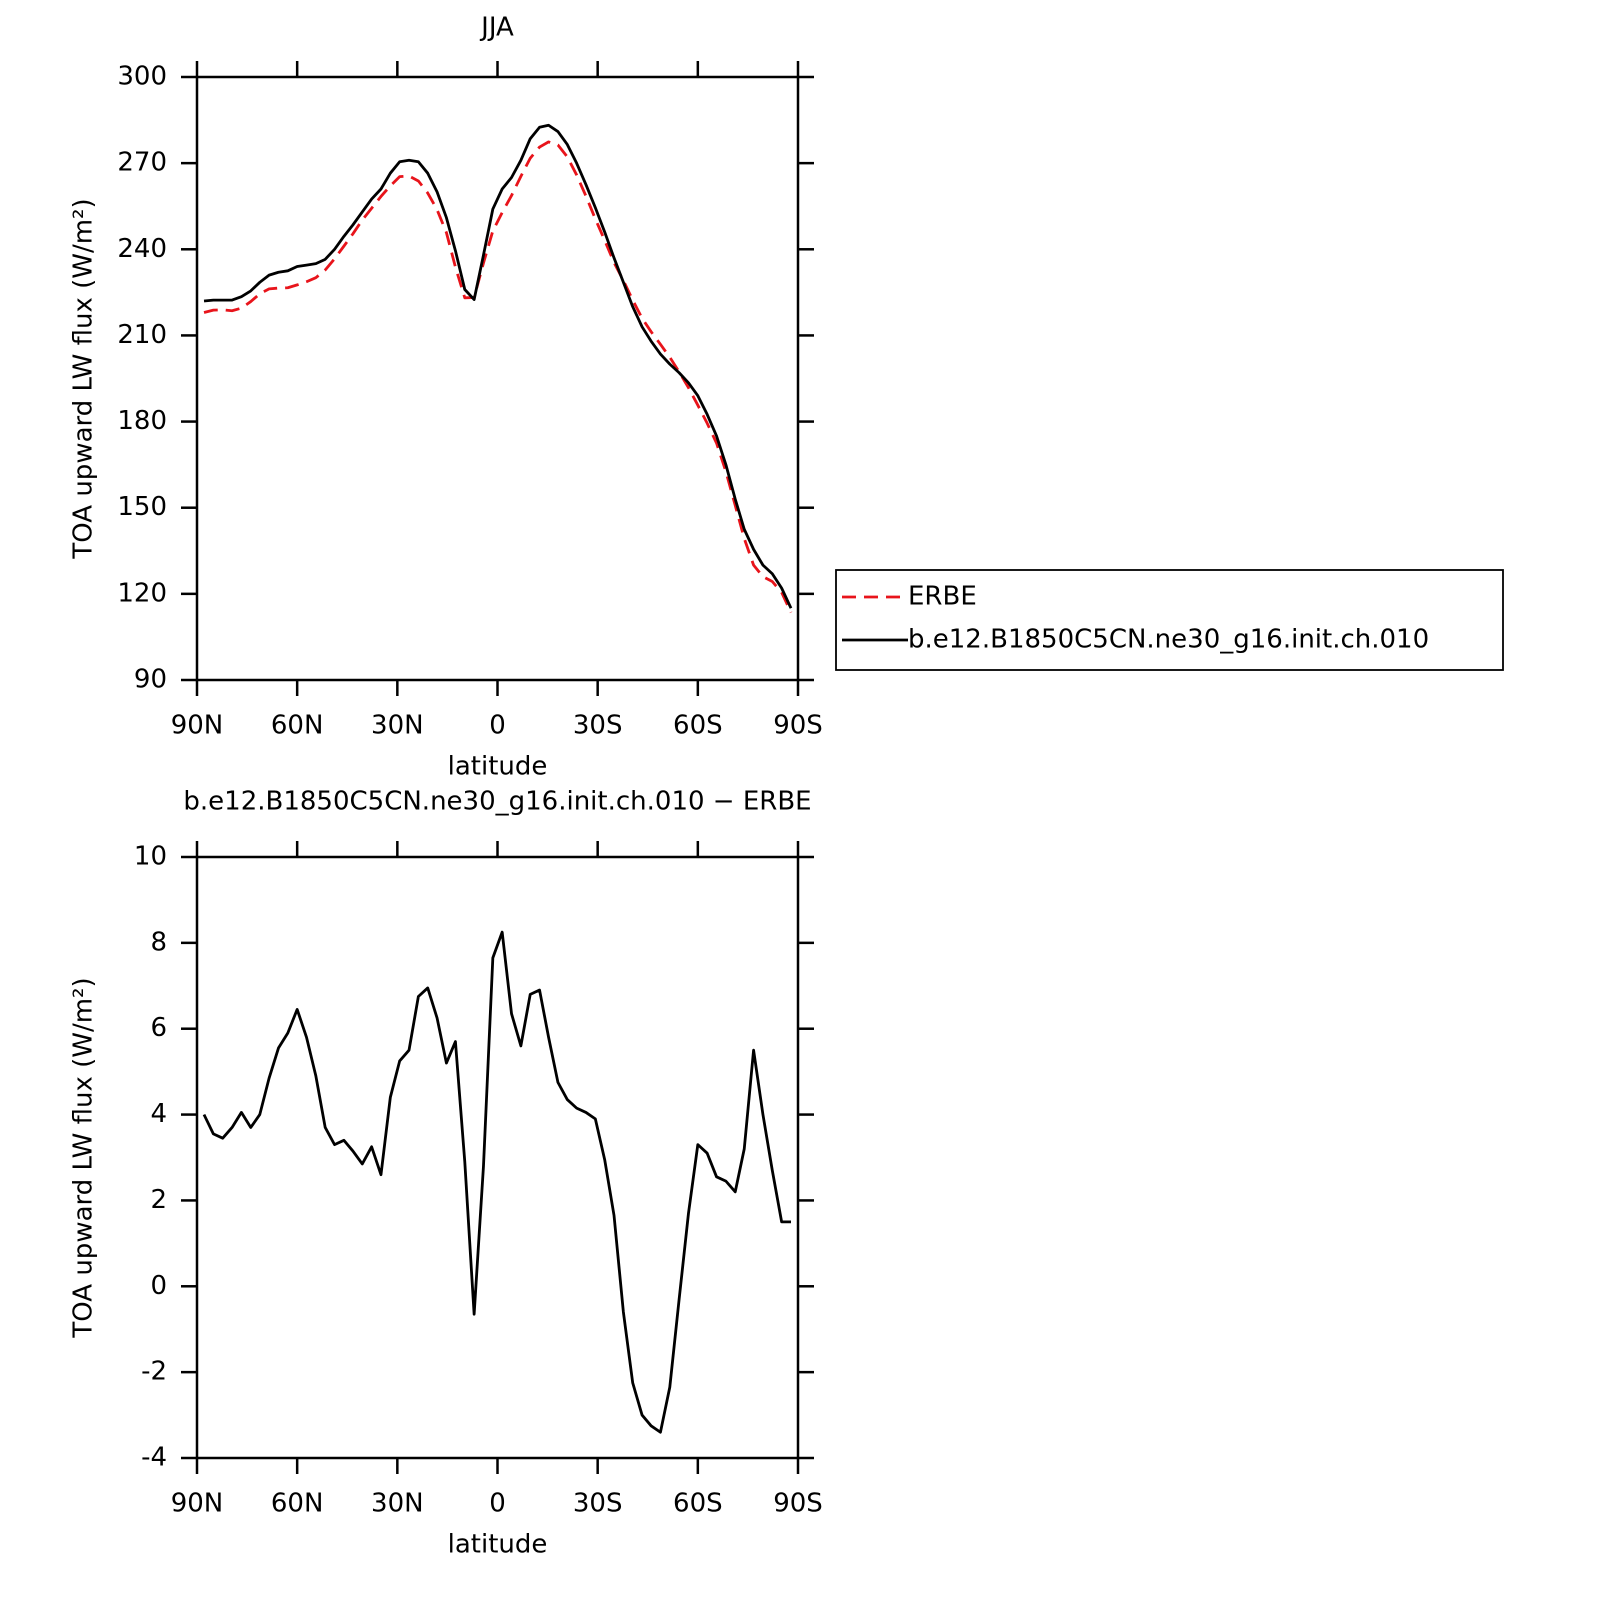 This screenshot has height=1617, width=1614. What do you see at coordinates (158, 942) in the screenshot?
I see `y-tick-label: 8` at bounding box center [158, 942].